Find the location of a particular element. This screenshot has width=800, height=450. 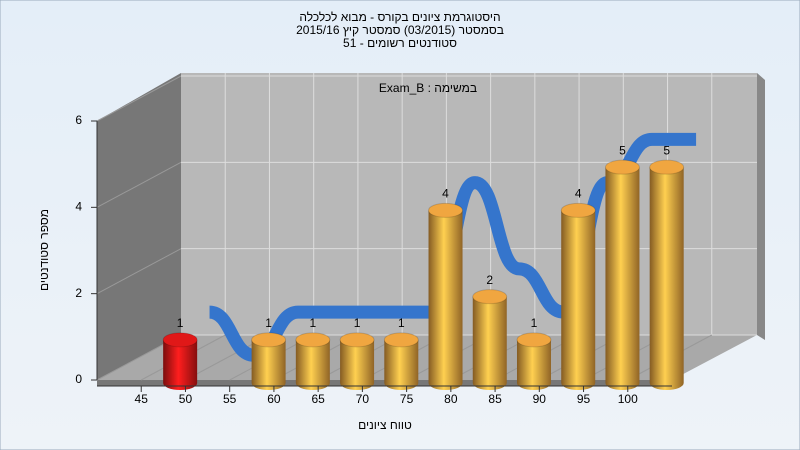

x-tick-label: 100 is located at coordinates (628, 399).